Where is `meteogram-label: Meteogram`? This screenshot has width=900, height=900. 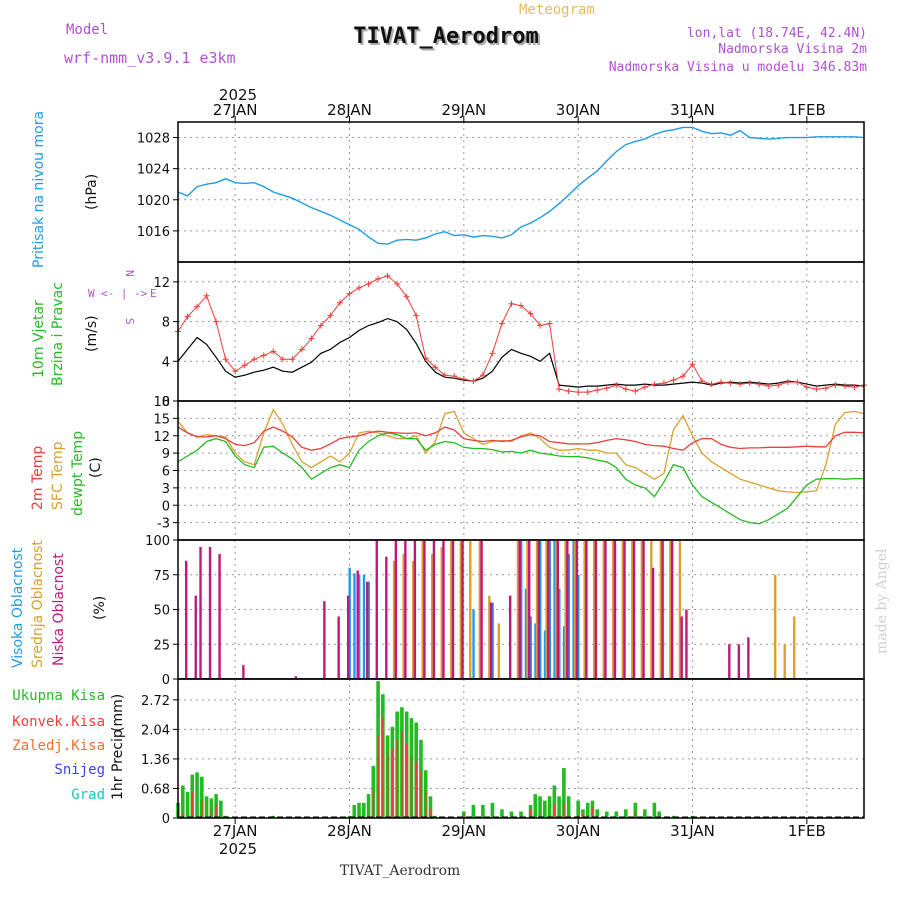
meteogram-label: Meteogram is located at coordinates (557, 10).